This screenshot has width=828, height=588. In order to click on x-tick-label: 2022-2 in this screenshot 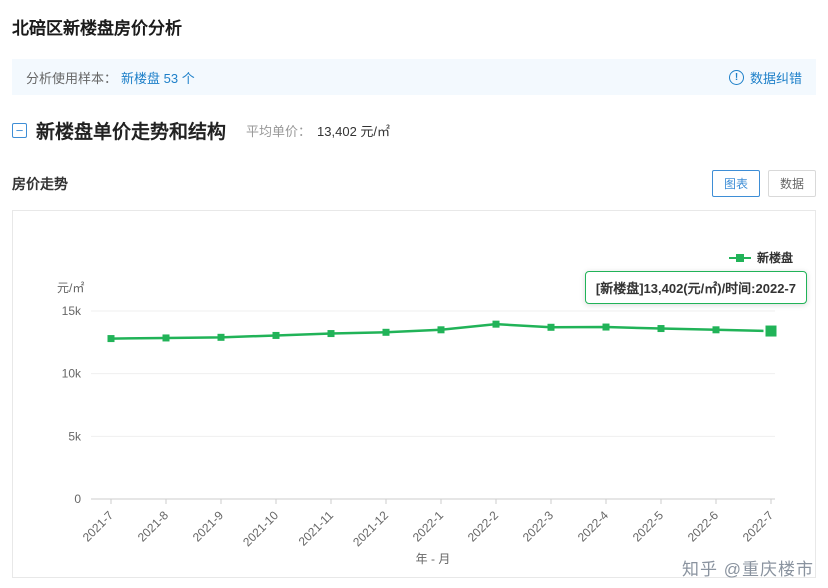, I will do `click(483, 526)`.